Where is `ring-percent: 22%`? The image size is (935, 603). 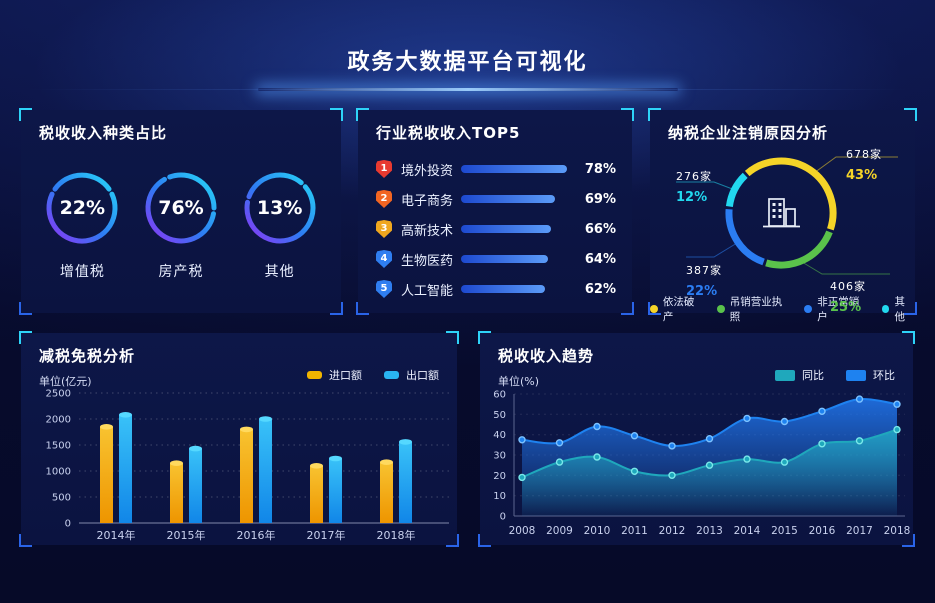 ring-percent: 22% is located at coordinates (82, 208).